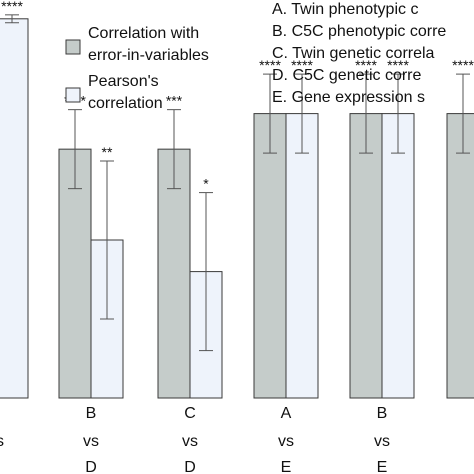 The height and width of the screenshot is (474, 474). I want to click on x-axis-labels: vsBvsDCvsDAvsEBvsEv, so click(195, 439).